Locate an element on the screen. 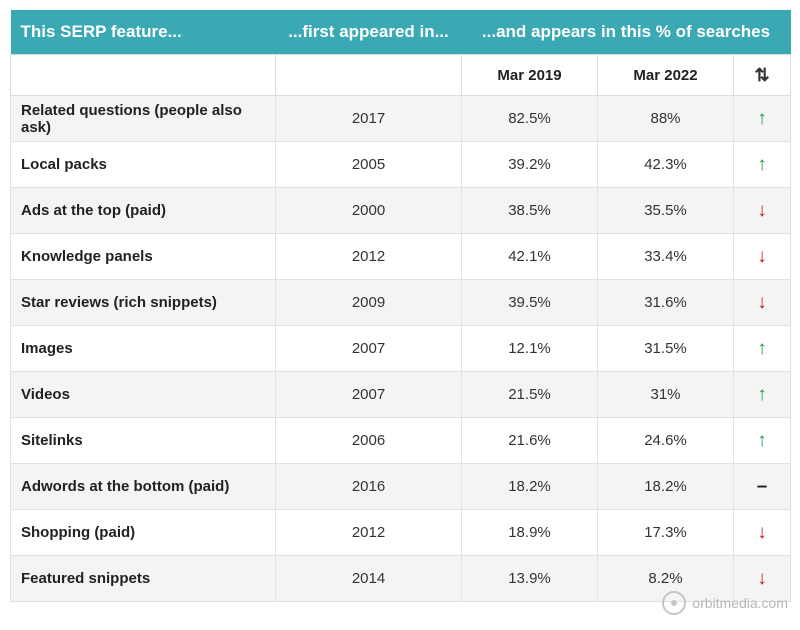 Image resolution: width=800 pixels, height=630 pixels. mar-2019-cell: 21.5% is located at coordinates (529, 394).